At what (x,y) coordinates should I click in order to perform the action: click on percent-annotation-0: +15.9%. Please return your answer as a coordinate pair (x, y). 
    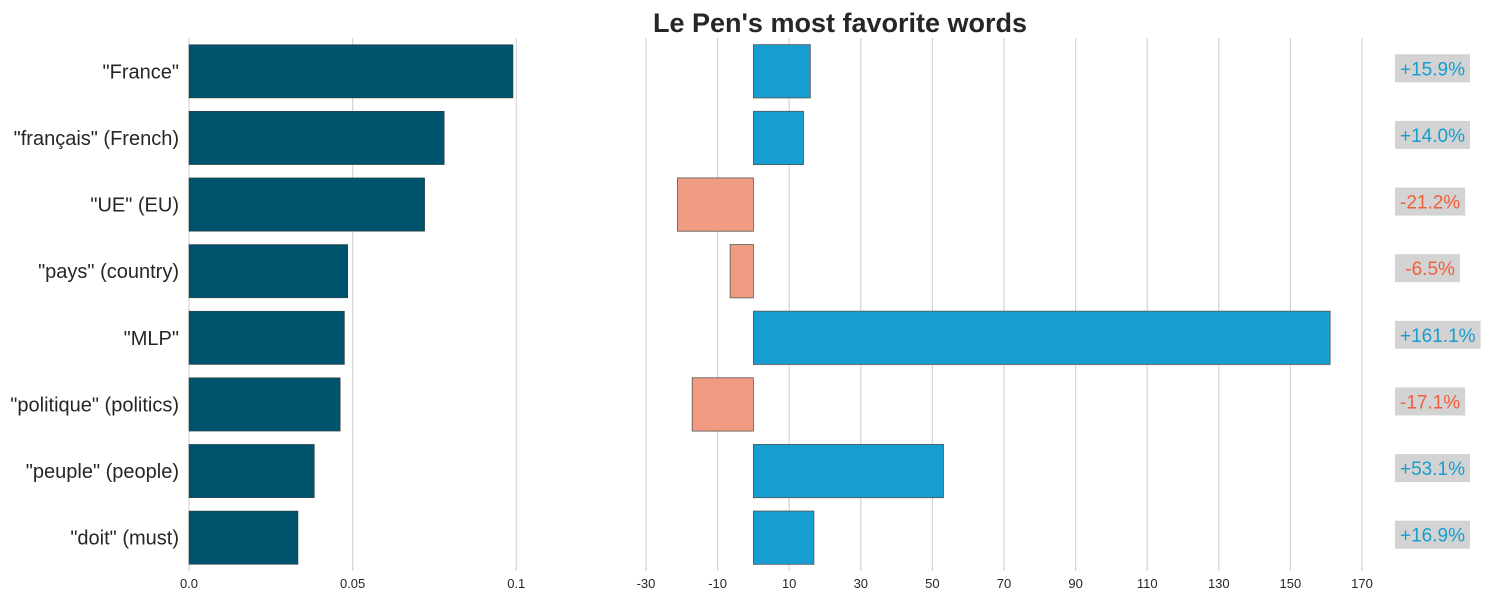
    Looking at the image, I should click on (1432, 68).